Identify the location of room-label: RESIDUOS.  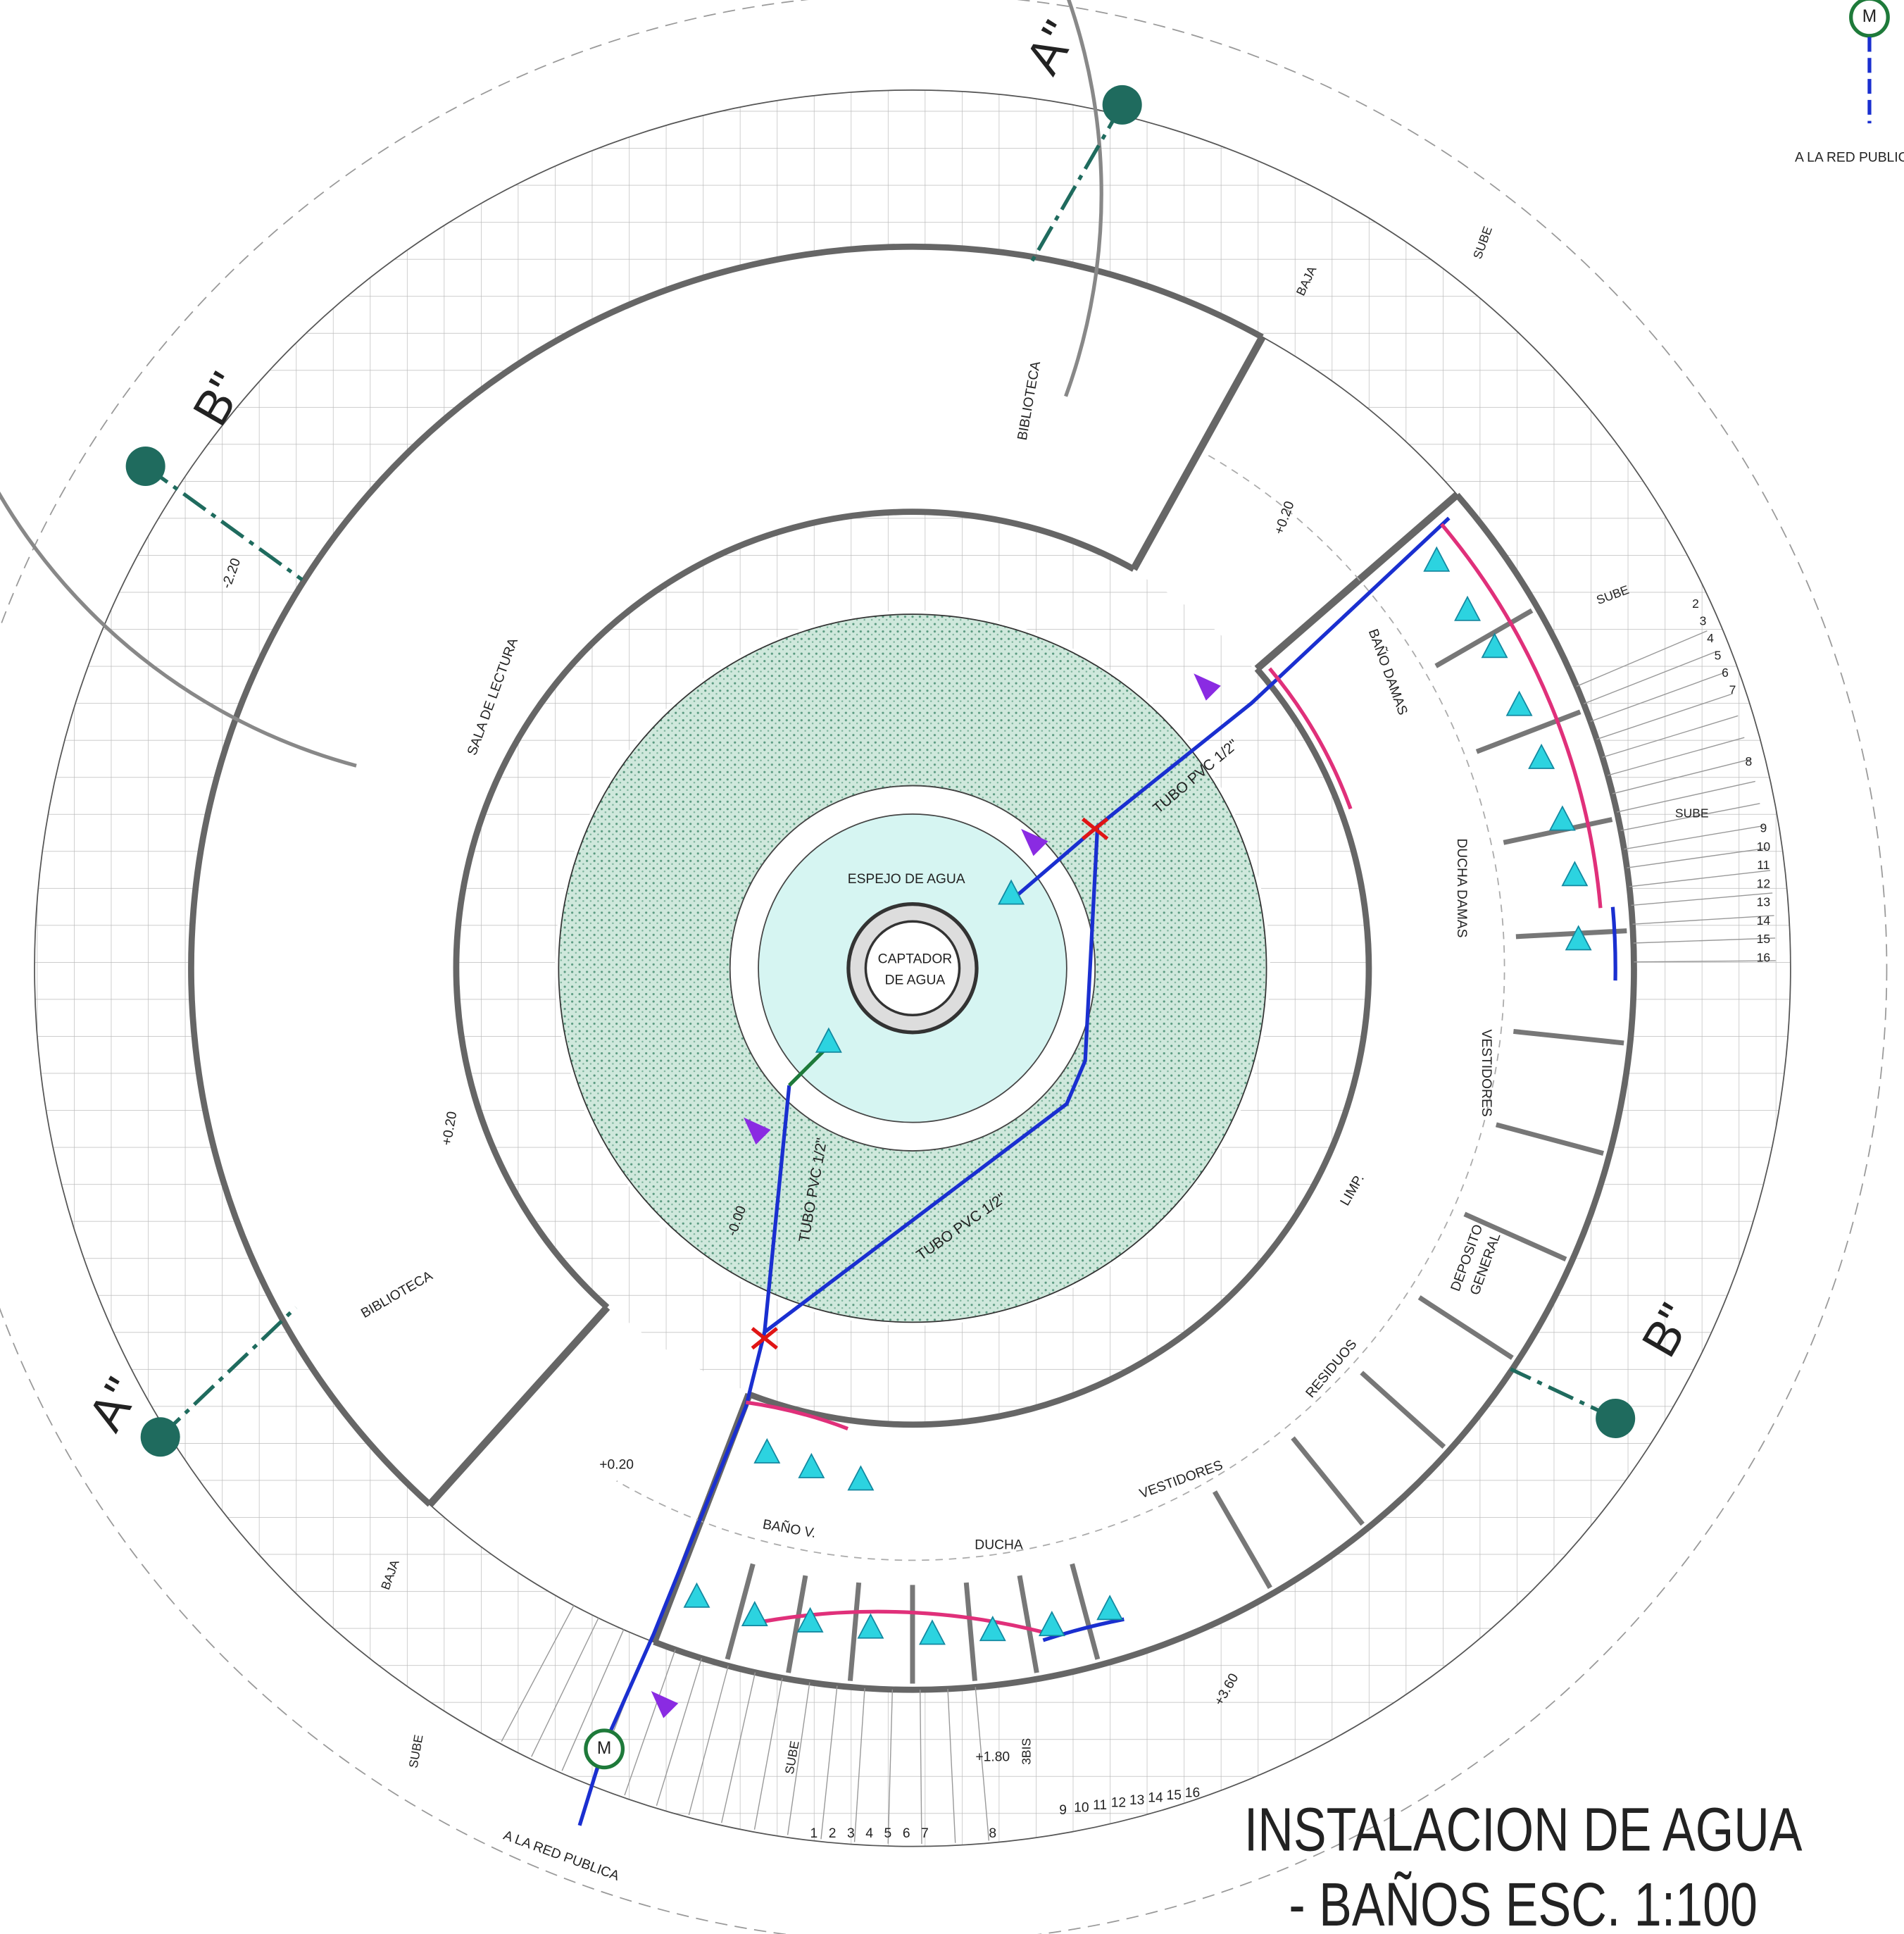
(1331, 1369).